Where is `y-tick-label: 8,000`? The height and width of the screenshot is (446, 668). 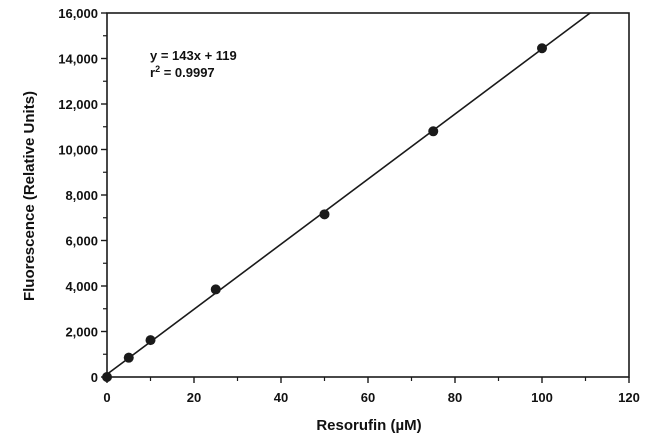
y-tick-label: 8,000 is located at coordinates (81, 195).